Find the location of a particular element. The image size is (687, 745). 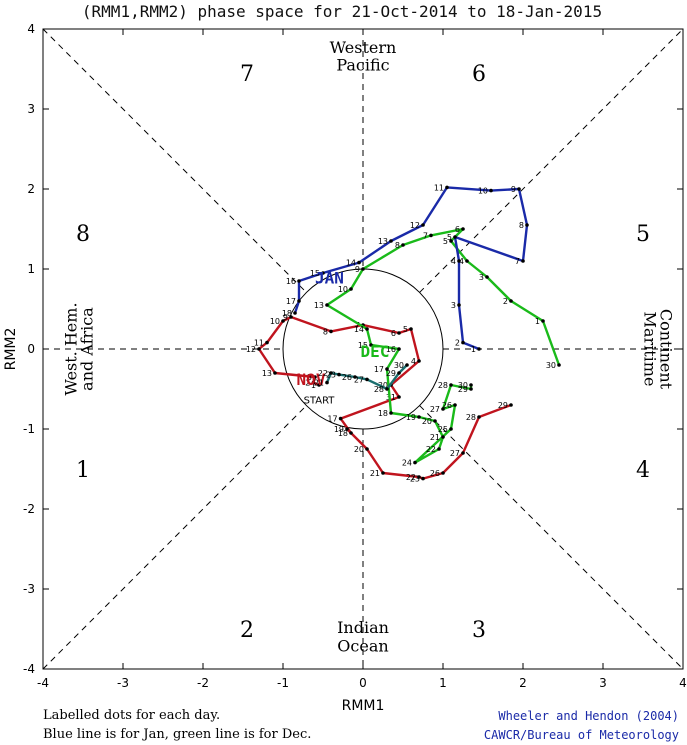

day-label: 8 is located at coordinates (325, 331).